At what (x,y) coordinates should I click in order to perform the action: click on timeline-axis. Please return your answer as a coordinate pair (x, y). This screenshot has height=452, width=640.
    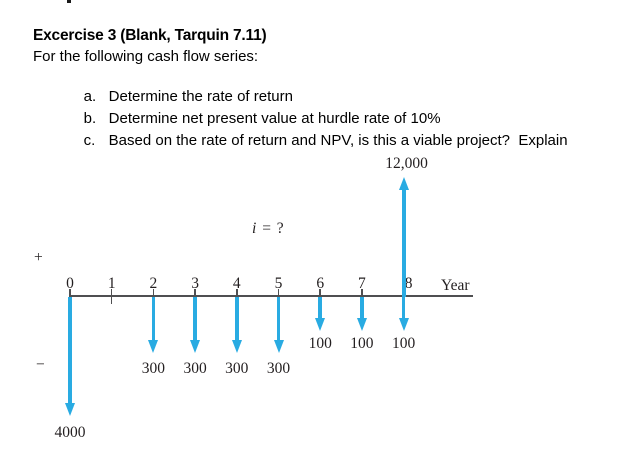
    Looking at the image, I should click on (271, 296).